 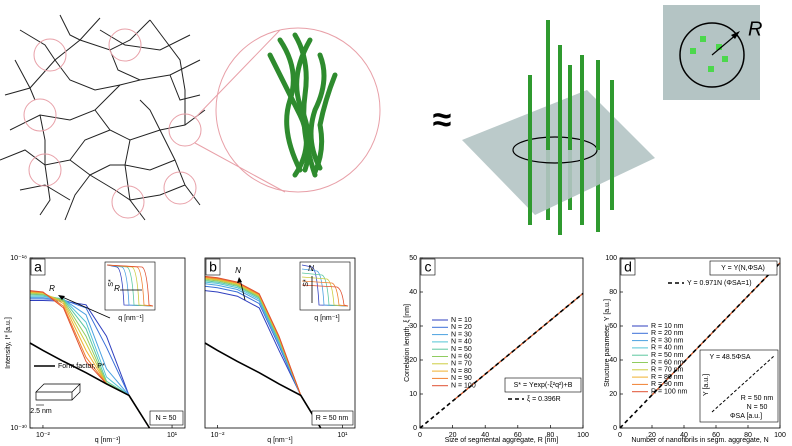 I want to click on panel-letter: d, so click(x=628, y=267).